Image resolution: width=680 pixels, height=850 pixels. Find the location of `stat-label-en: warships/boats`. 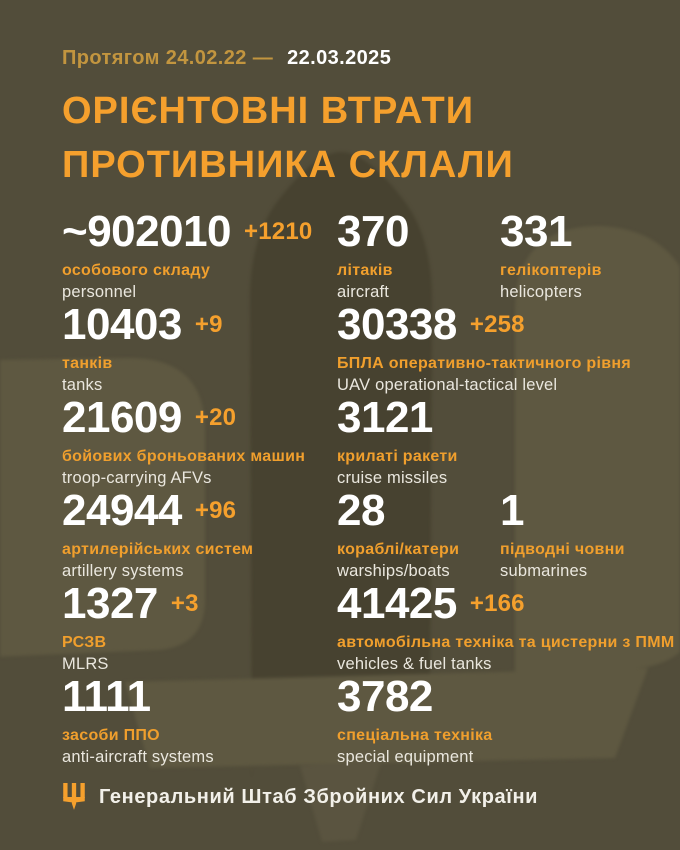

stat-label-en: warships/boats is located at coordinates (393, 571).